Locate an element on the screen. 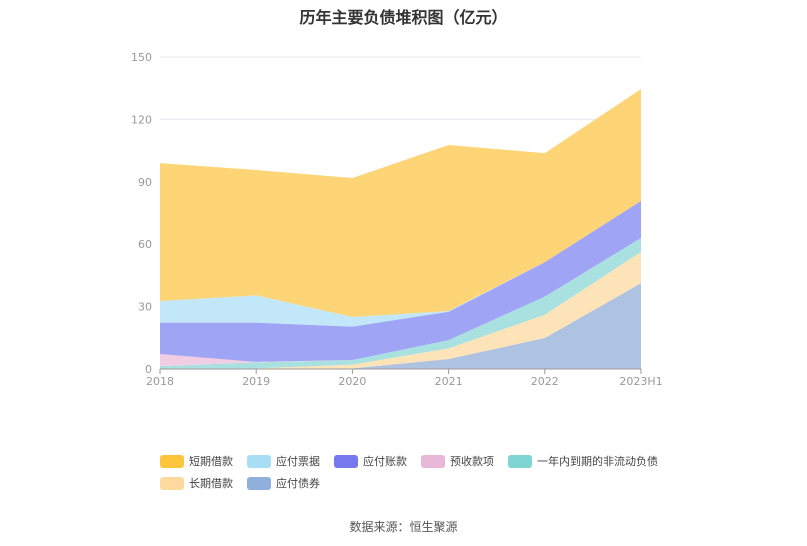 The height and width of the screenshot is (546, 807). data-source: 数据来源：恒生聚源 is located at coordinates (403, 527).